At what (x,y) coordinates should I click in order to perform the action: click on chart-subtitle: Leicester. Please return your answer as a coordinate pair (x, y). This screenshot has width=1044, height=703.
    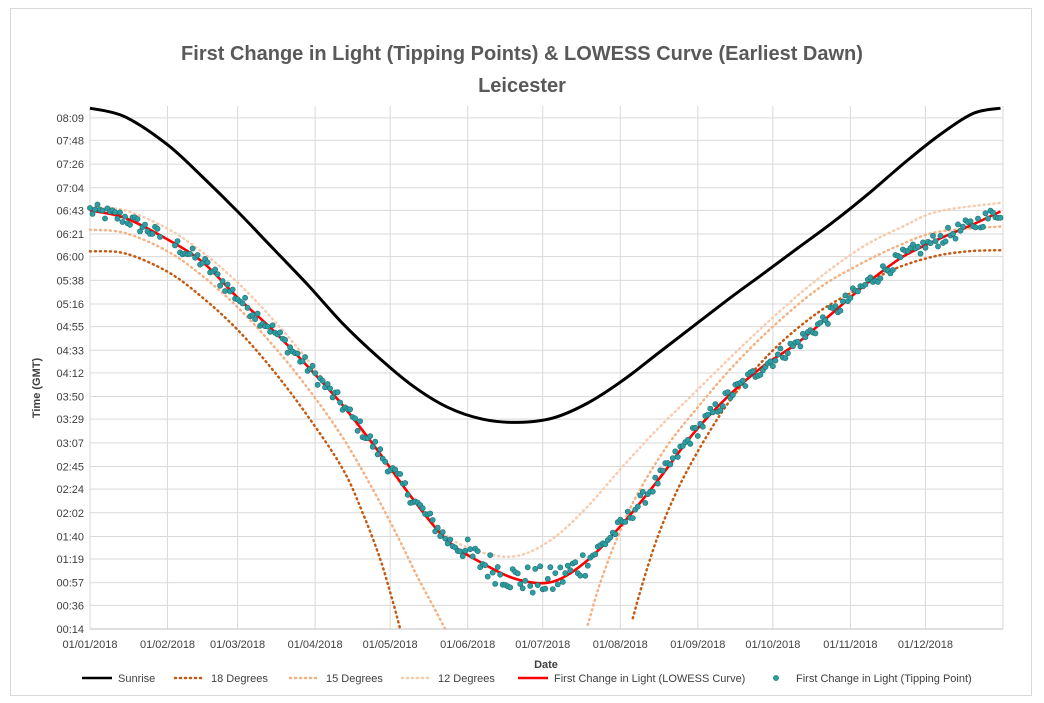
    Looking at the image, I should click on (522, 86).